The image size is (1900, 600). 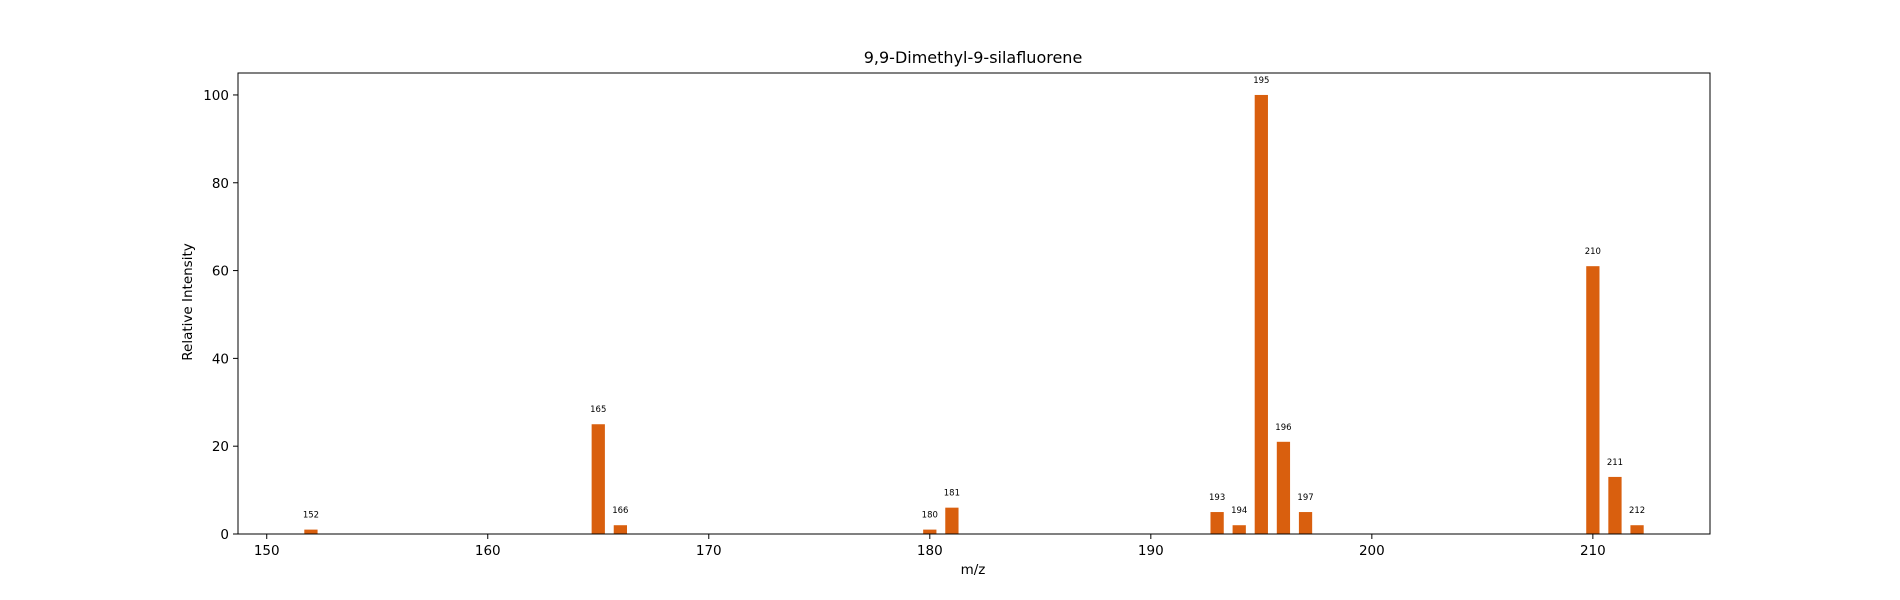 What do you see at coordinates (1637, 511) in the screenshot?
I see `bar-label-212: 212` at bounding box center [1637, 511].